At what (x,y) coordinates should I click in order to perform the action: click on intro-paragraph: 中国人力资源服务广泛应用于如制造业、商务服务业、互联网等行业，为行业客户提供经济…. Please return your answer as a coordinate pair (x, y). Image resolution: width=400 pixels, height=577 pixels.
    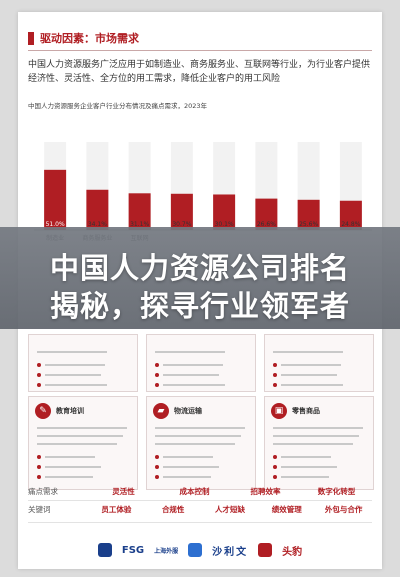
    Looking at the image, I should click on (199, 72).